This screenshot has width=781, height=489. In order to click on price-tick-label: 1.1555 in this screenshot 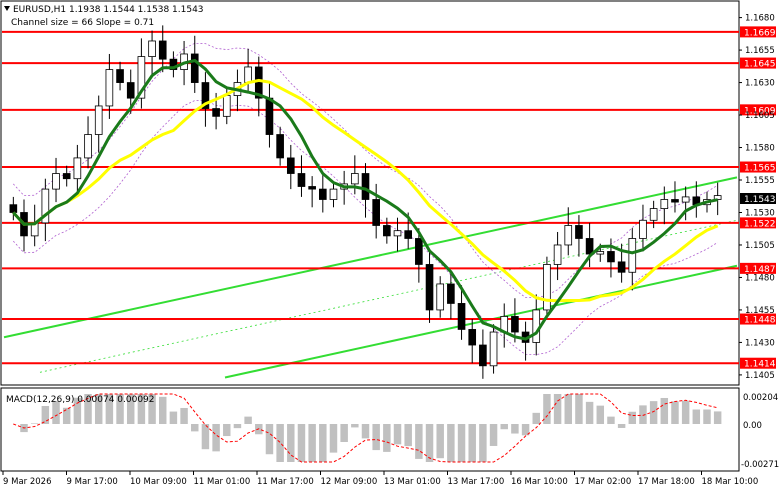, I will do `click(760, 181)`.